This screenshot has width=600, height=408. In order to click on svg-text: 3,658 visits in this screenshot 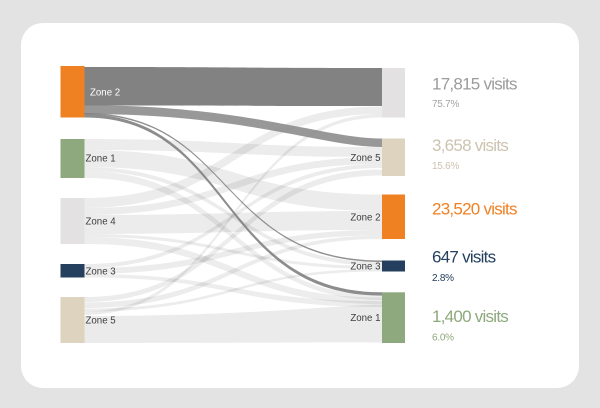, I will do `click(470, 145)`.